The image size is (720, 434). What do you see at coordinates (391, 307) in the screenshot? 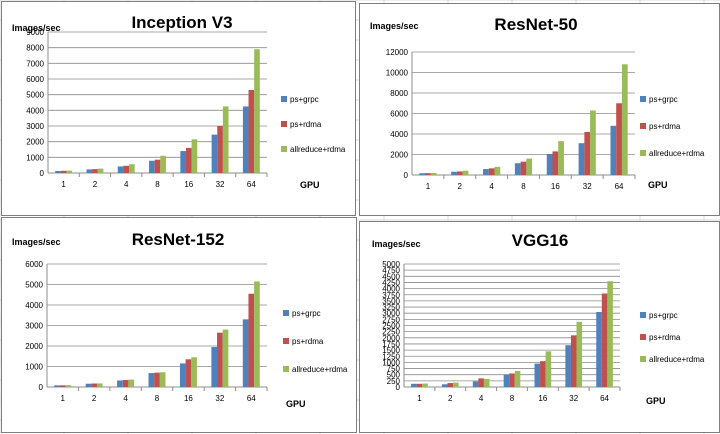
I see `y-tick-label: 3250` at bounding box center [391, 307].